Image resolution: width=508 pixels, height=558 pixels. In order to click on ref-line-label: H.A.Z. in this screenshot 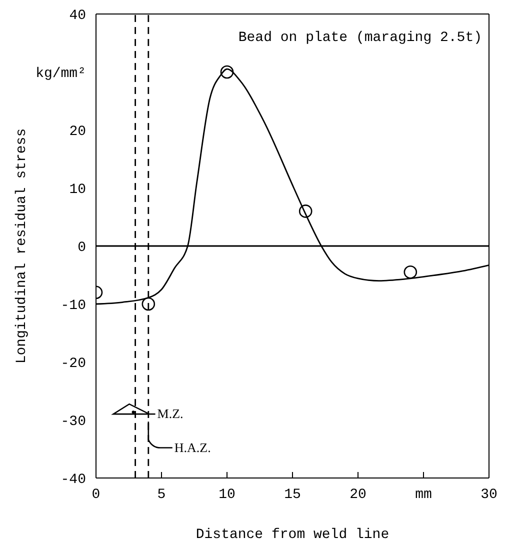, I will do `click(192, 447)`.